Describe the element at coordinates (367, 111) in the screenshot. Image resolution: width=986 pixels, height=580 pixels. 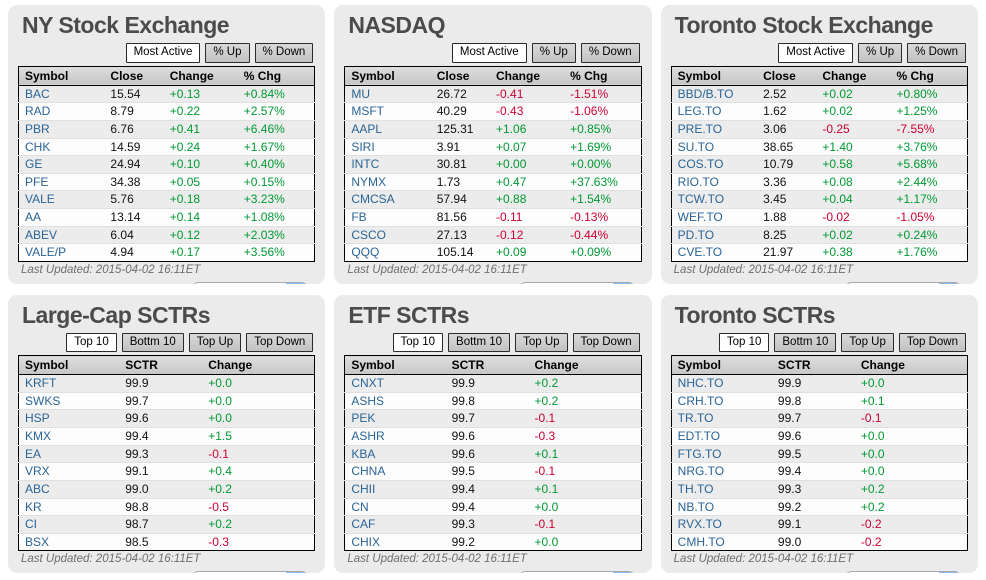
I see `symbol-link-msft: MSFT` at that location.